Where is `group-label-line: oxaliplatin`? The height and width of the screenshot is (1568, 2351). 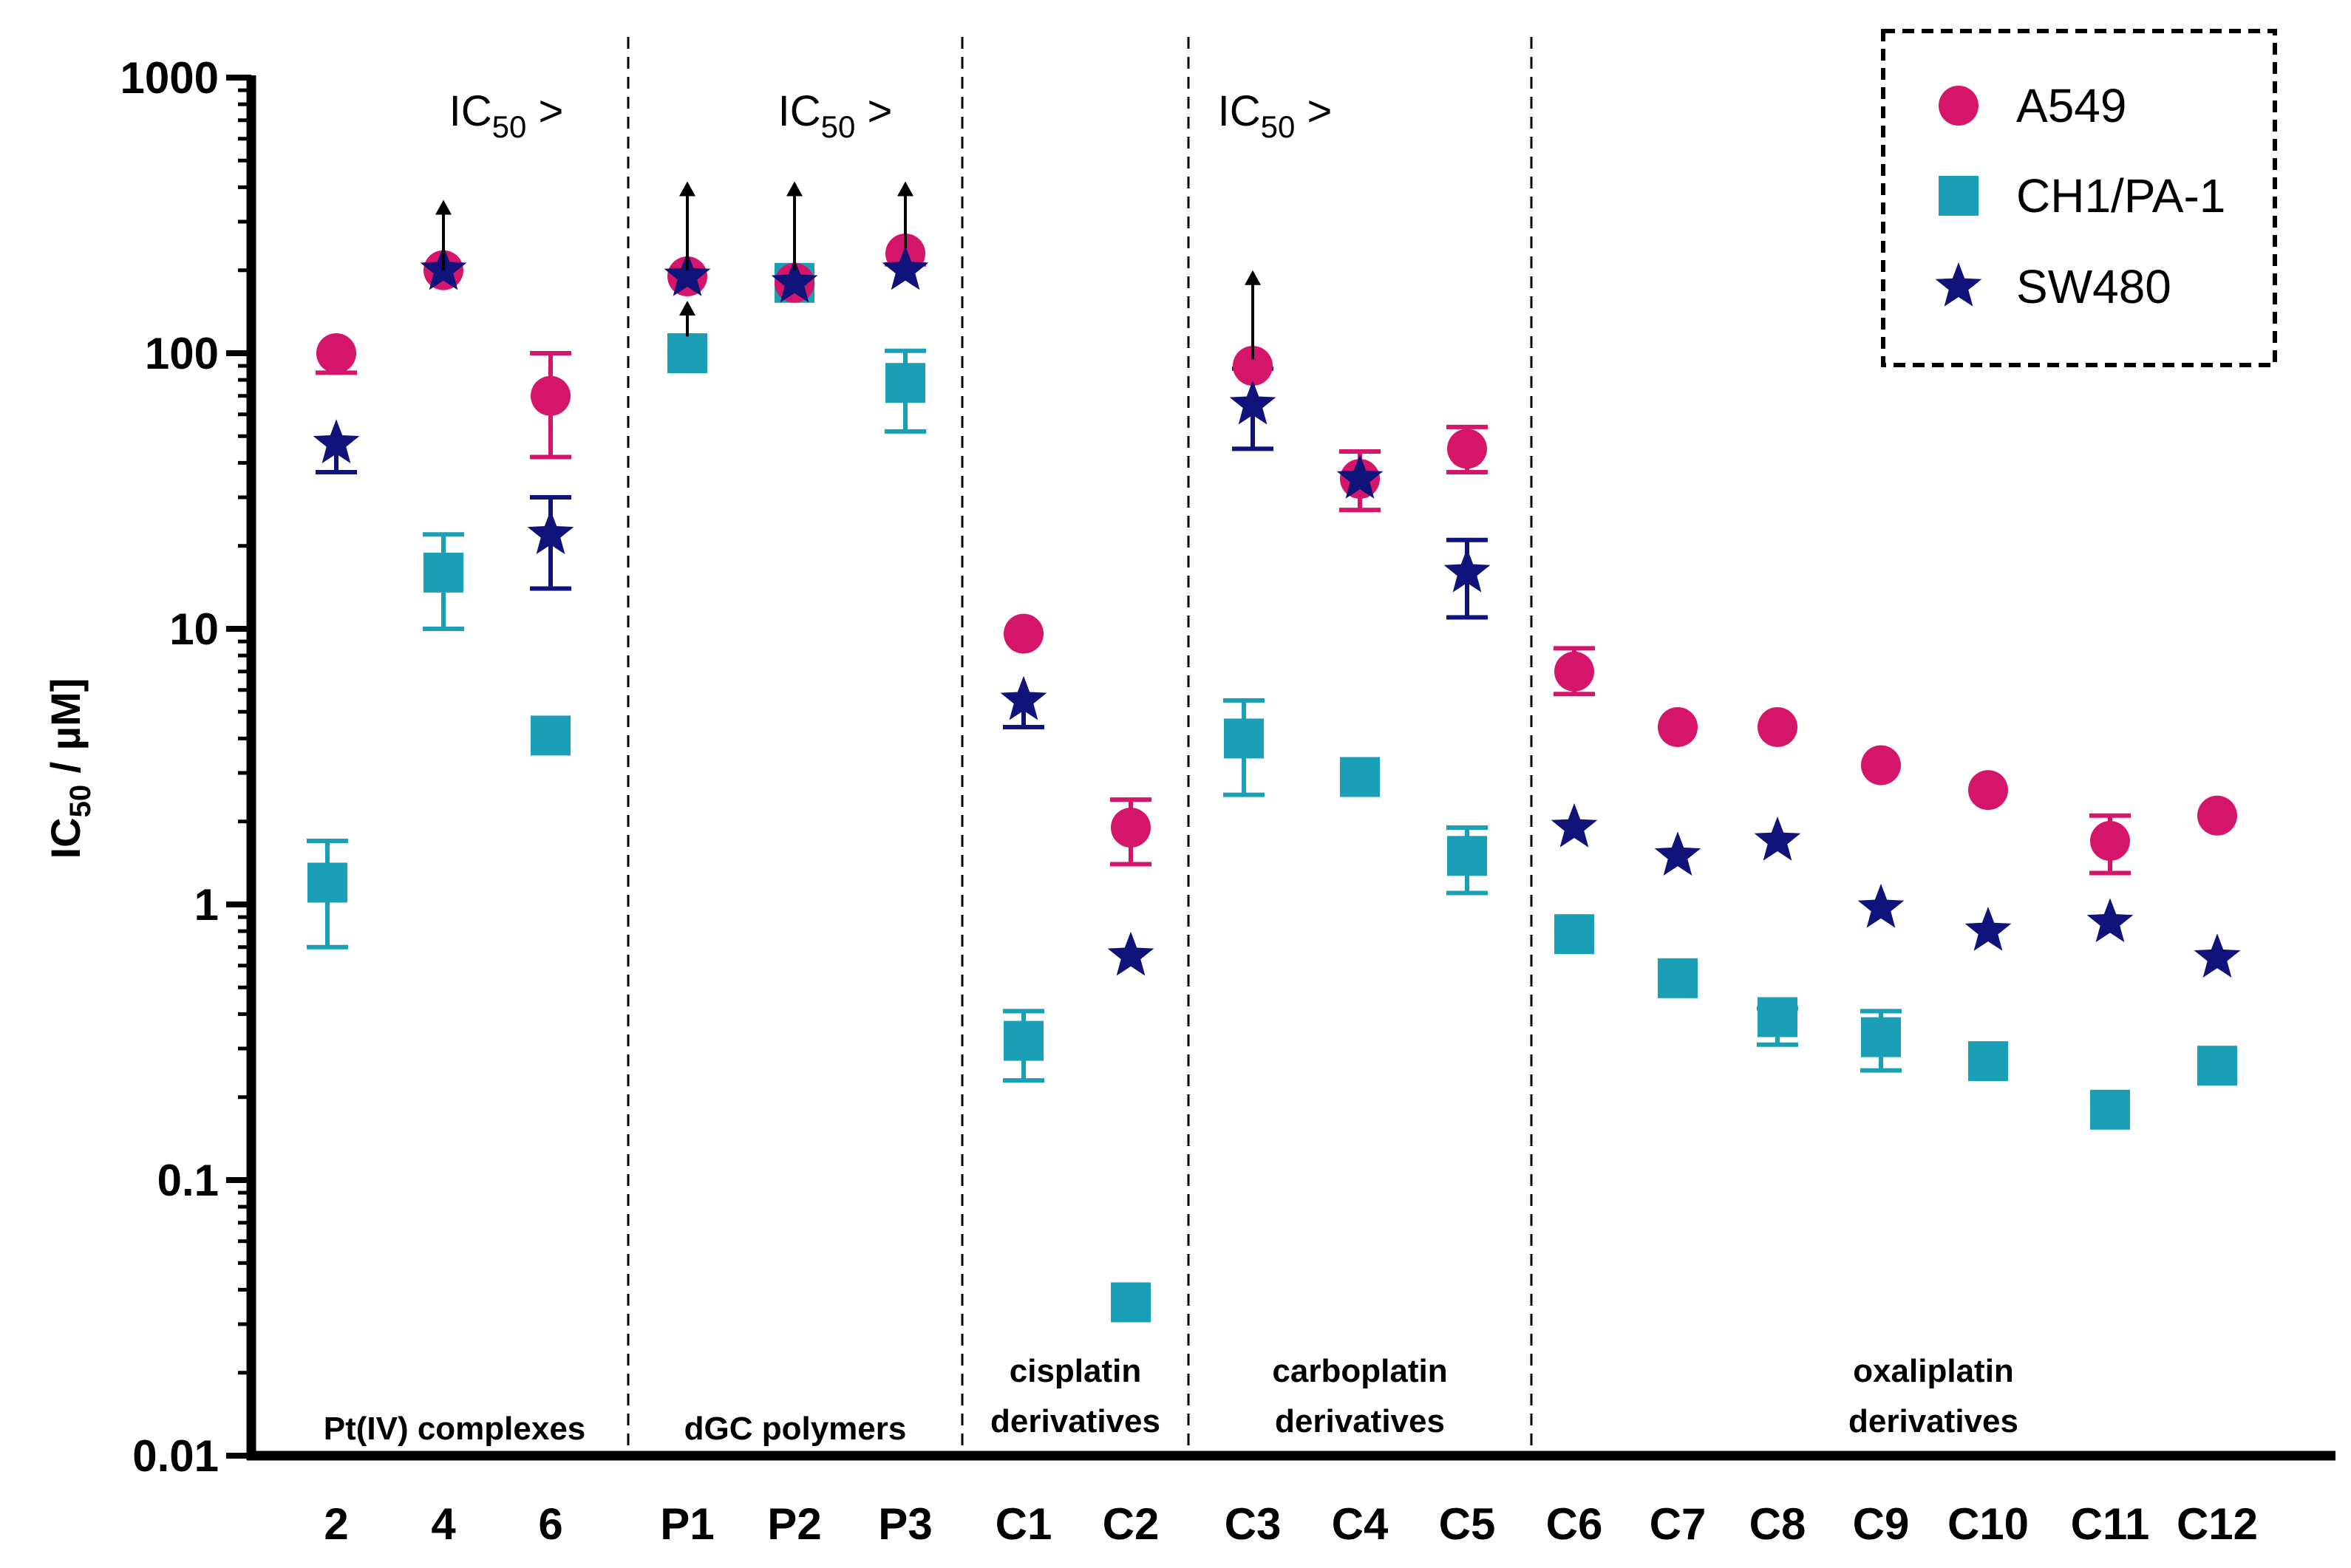
group-label-line: oxaliplatin is located at coordinates (1933, 1371).